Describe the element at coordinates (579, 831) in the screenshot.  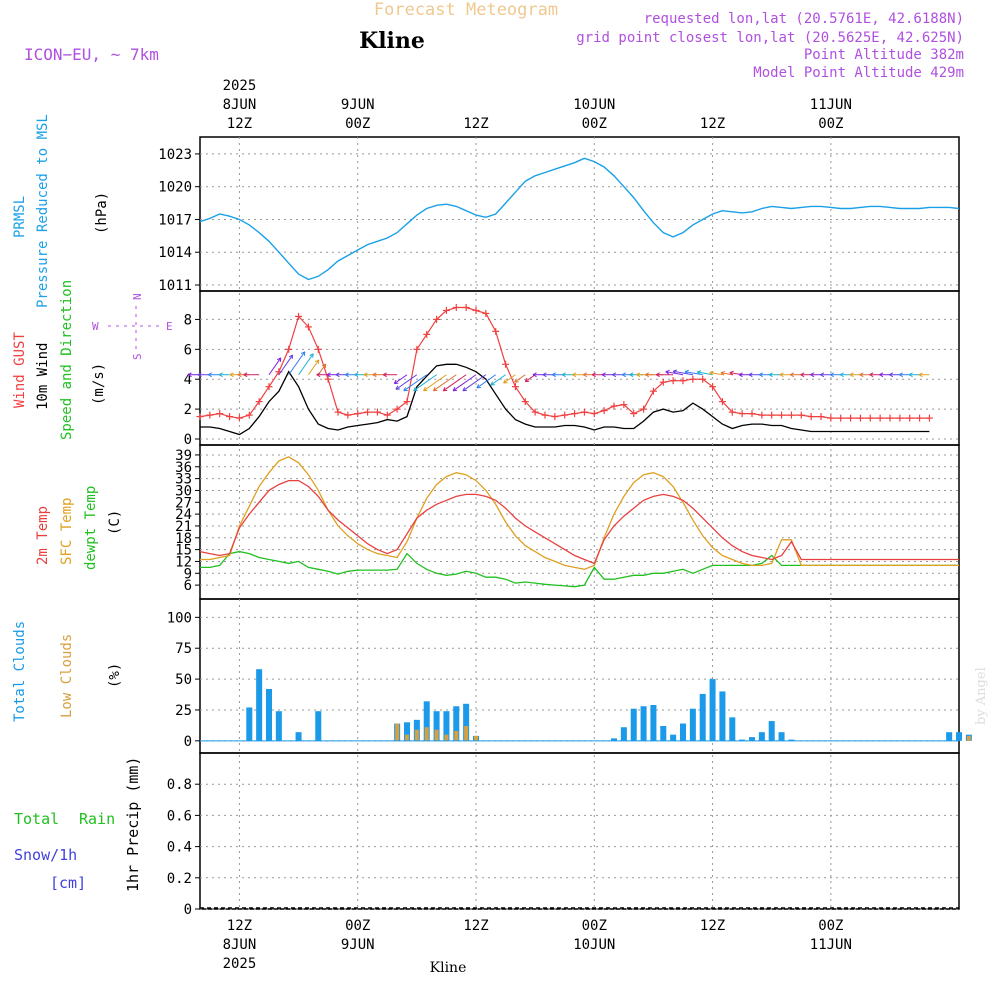
I see `precip-panel` at that location.